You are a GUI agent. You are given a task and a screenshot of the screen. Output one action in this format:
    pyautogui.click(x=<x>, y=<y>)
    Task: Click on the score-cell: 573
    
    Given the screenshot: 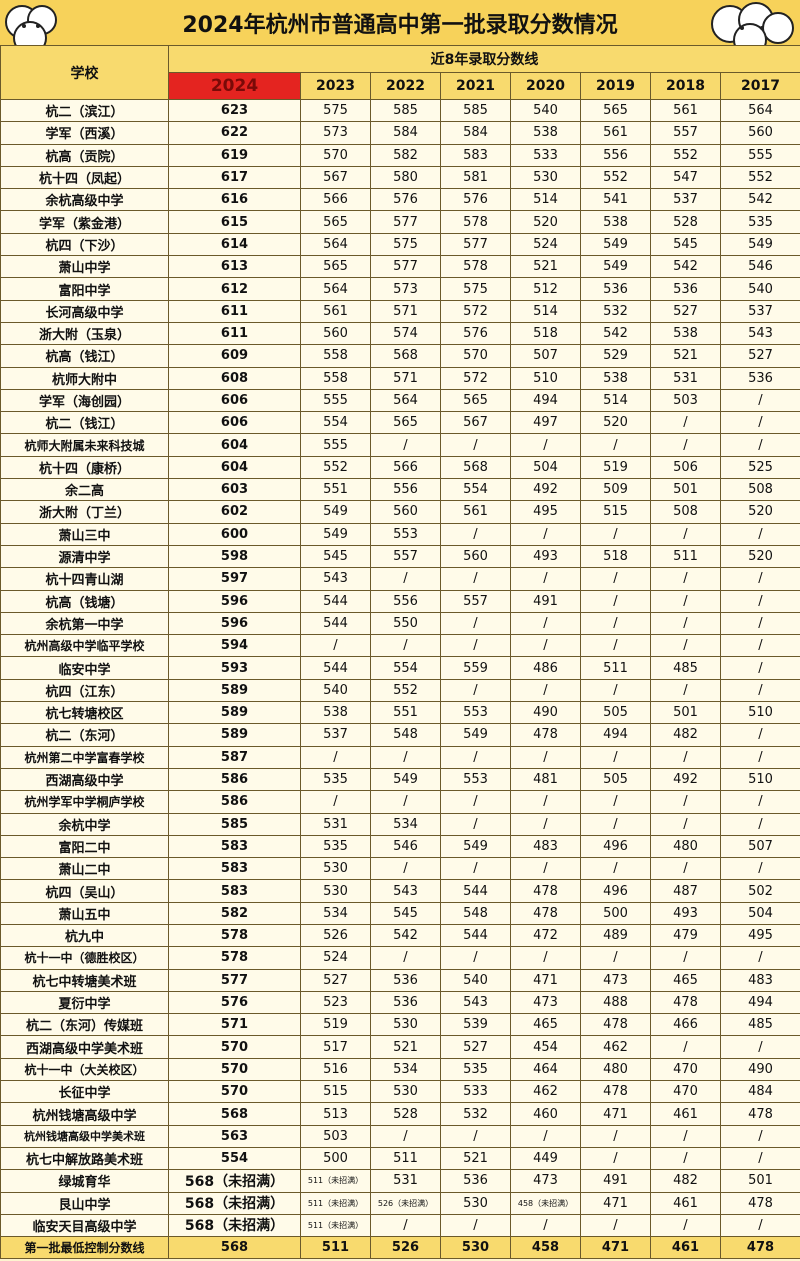 What is the action you would take?
    pyautogui.click(x=405, y=289)
    